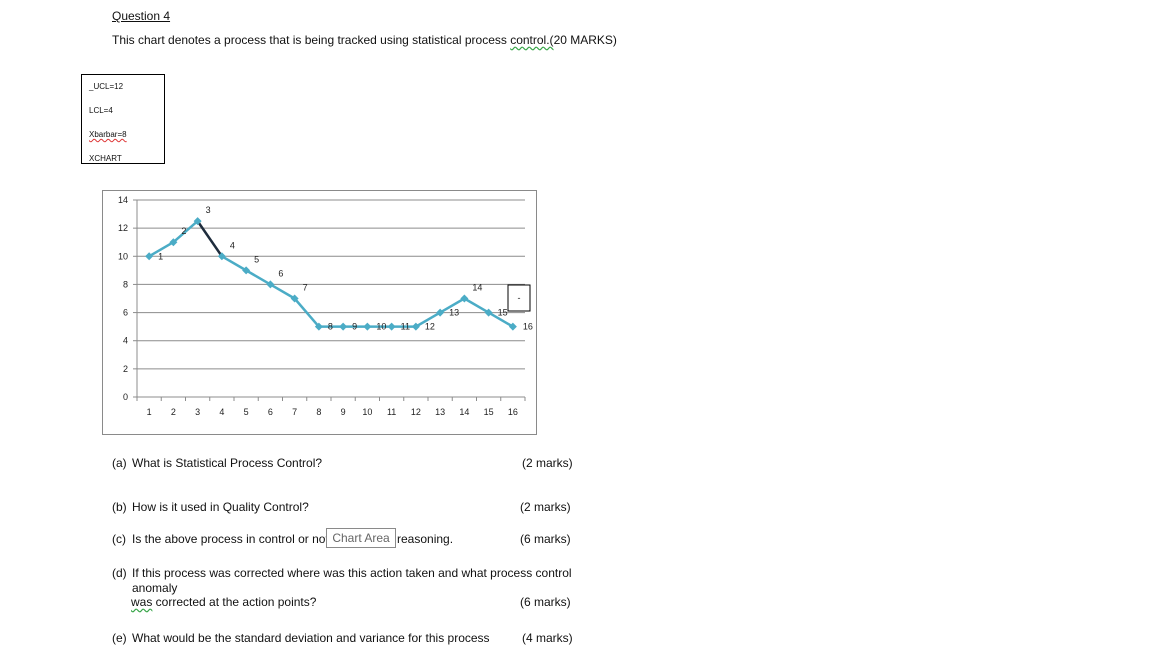 The height and width of the screenshot is (670, 1152). Describe the element at coordinates (125, 369) in the screenshot. I see `y-tick-label: 2` at that location.